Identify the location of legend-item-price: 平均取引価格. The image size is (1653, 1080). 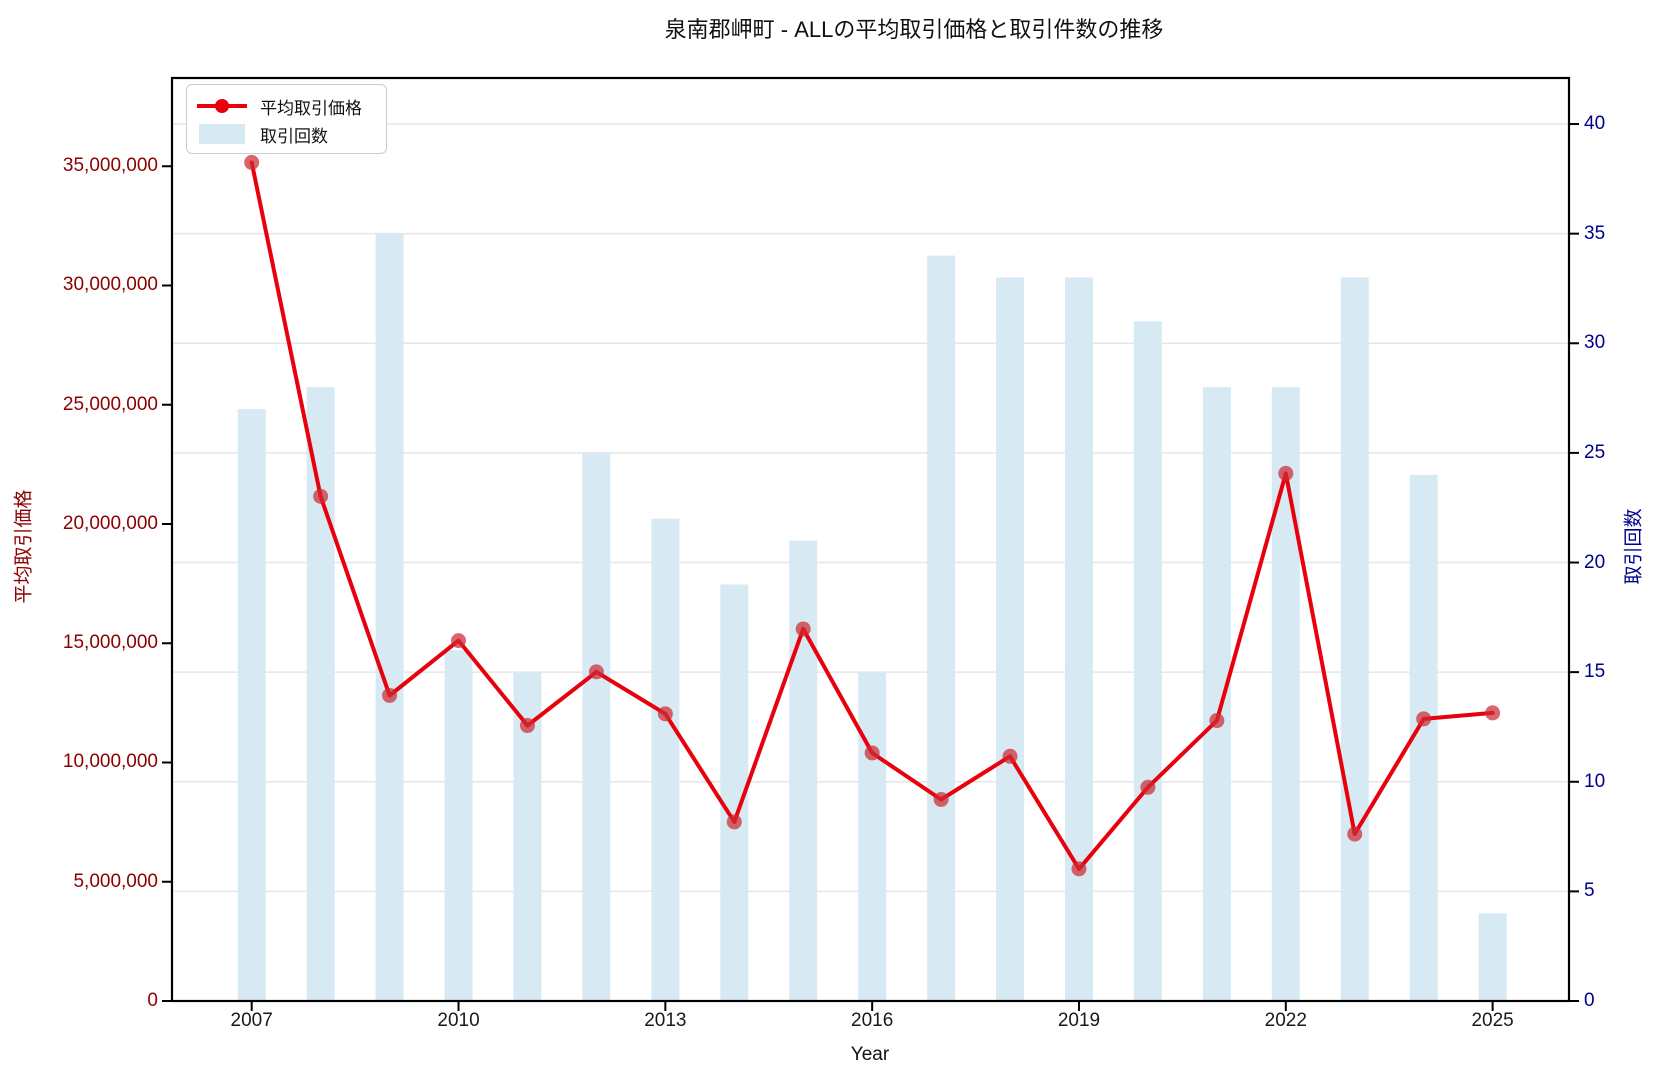
(286, 106).